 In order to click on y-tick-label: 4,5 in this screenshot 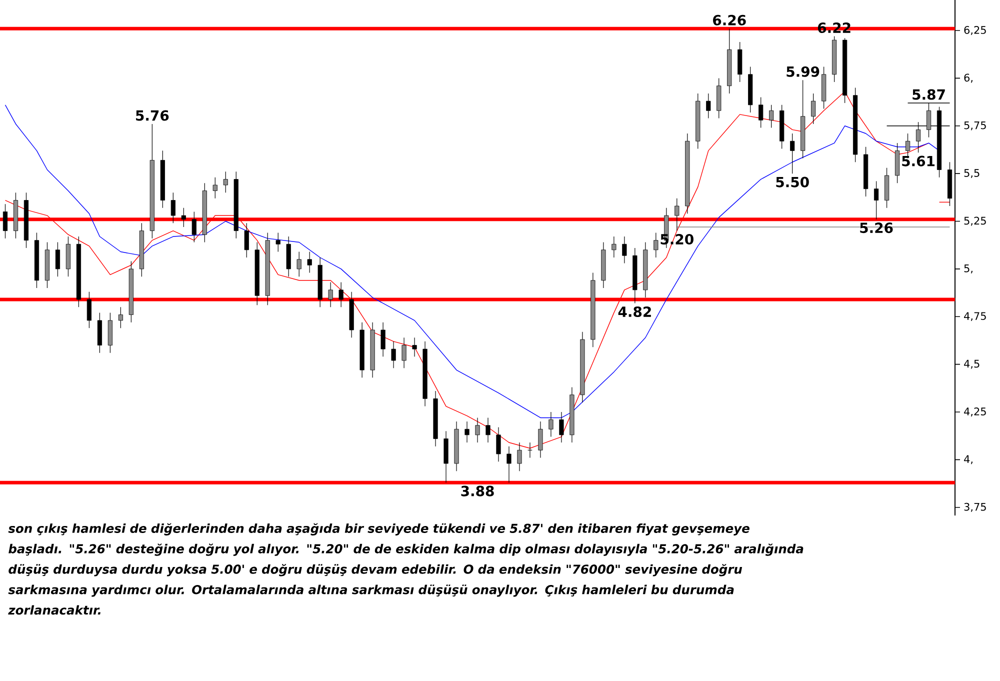, I will do `click(972, 364)`.